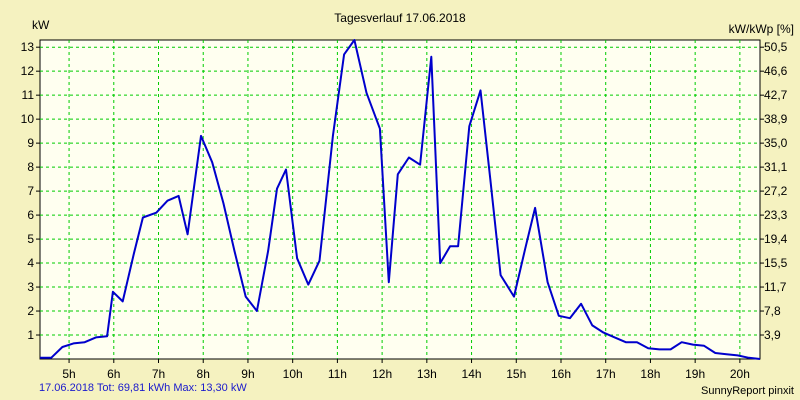  Describe the element at coordinates (516, 374) in the screenshot. I see `x-tick-label: 15h` at that location.